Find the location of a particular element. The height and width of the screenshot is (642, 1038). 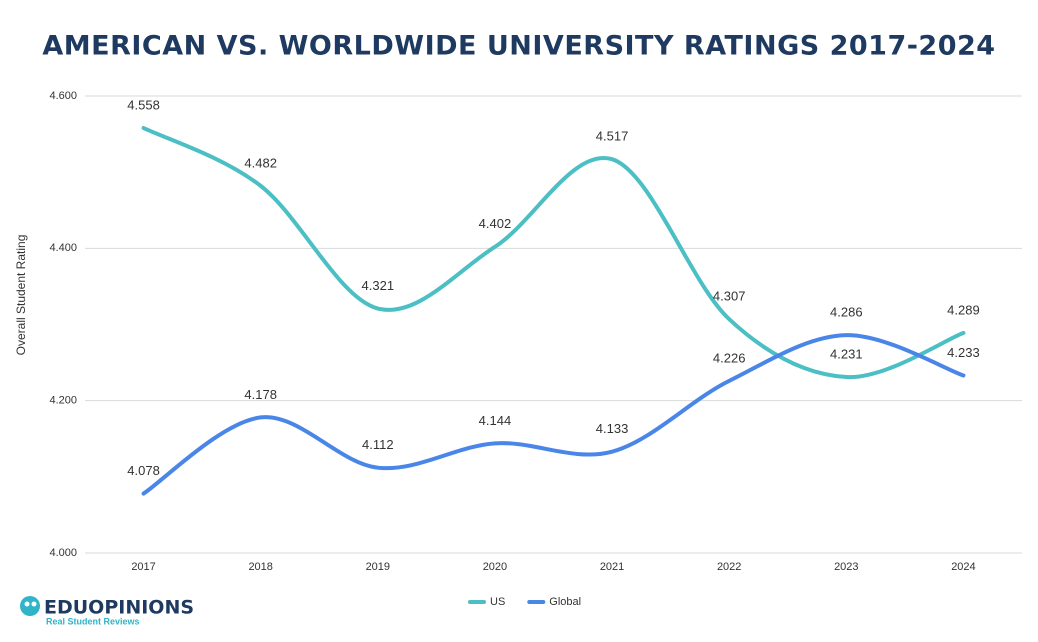

data-label: 4.402 is located at coordinates (495, 223).